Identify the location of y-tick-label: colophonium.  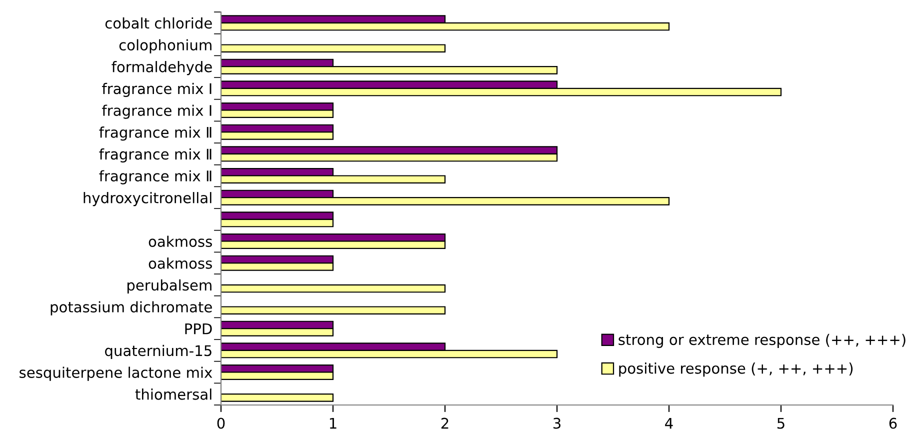
(165, 46).